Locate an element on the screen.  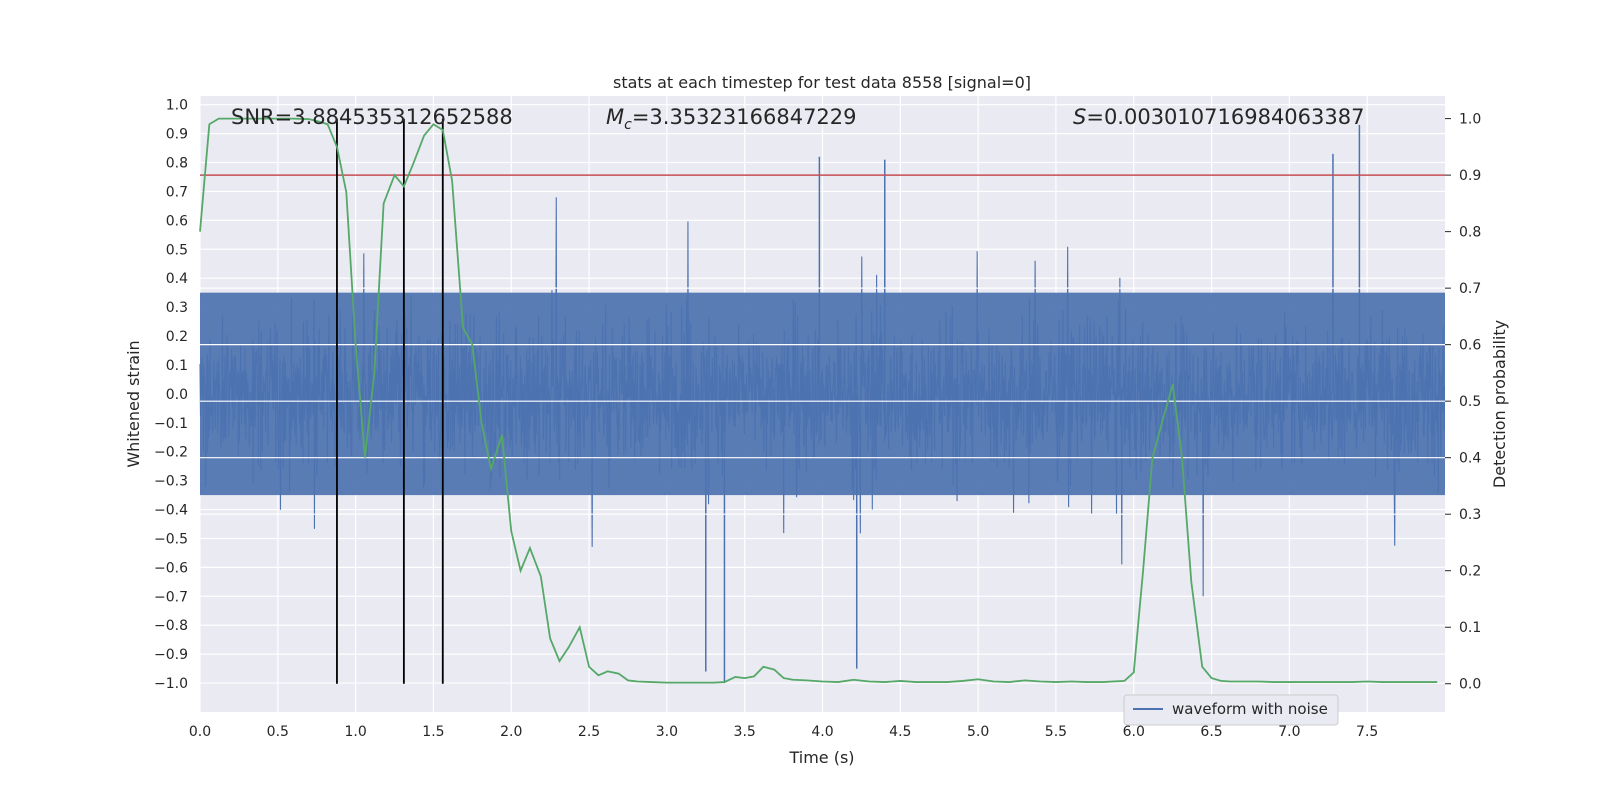
y2-tick-label: 0.2 is located at coordinates (1470, 572).